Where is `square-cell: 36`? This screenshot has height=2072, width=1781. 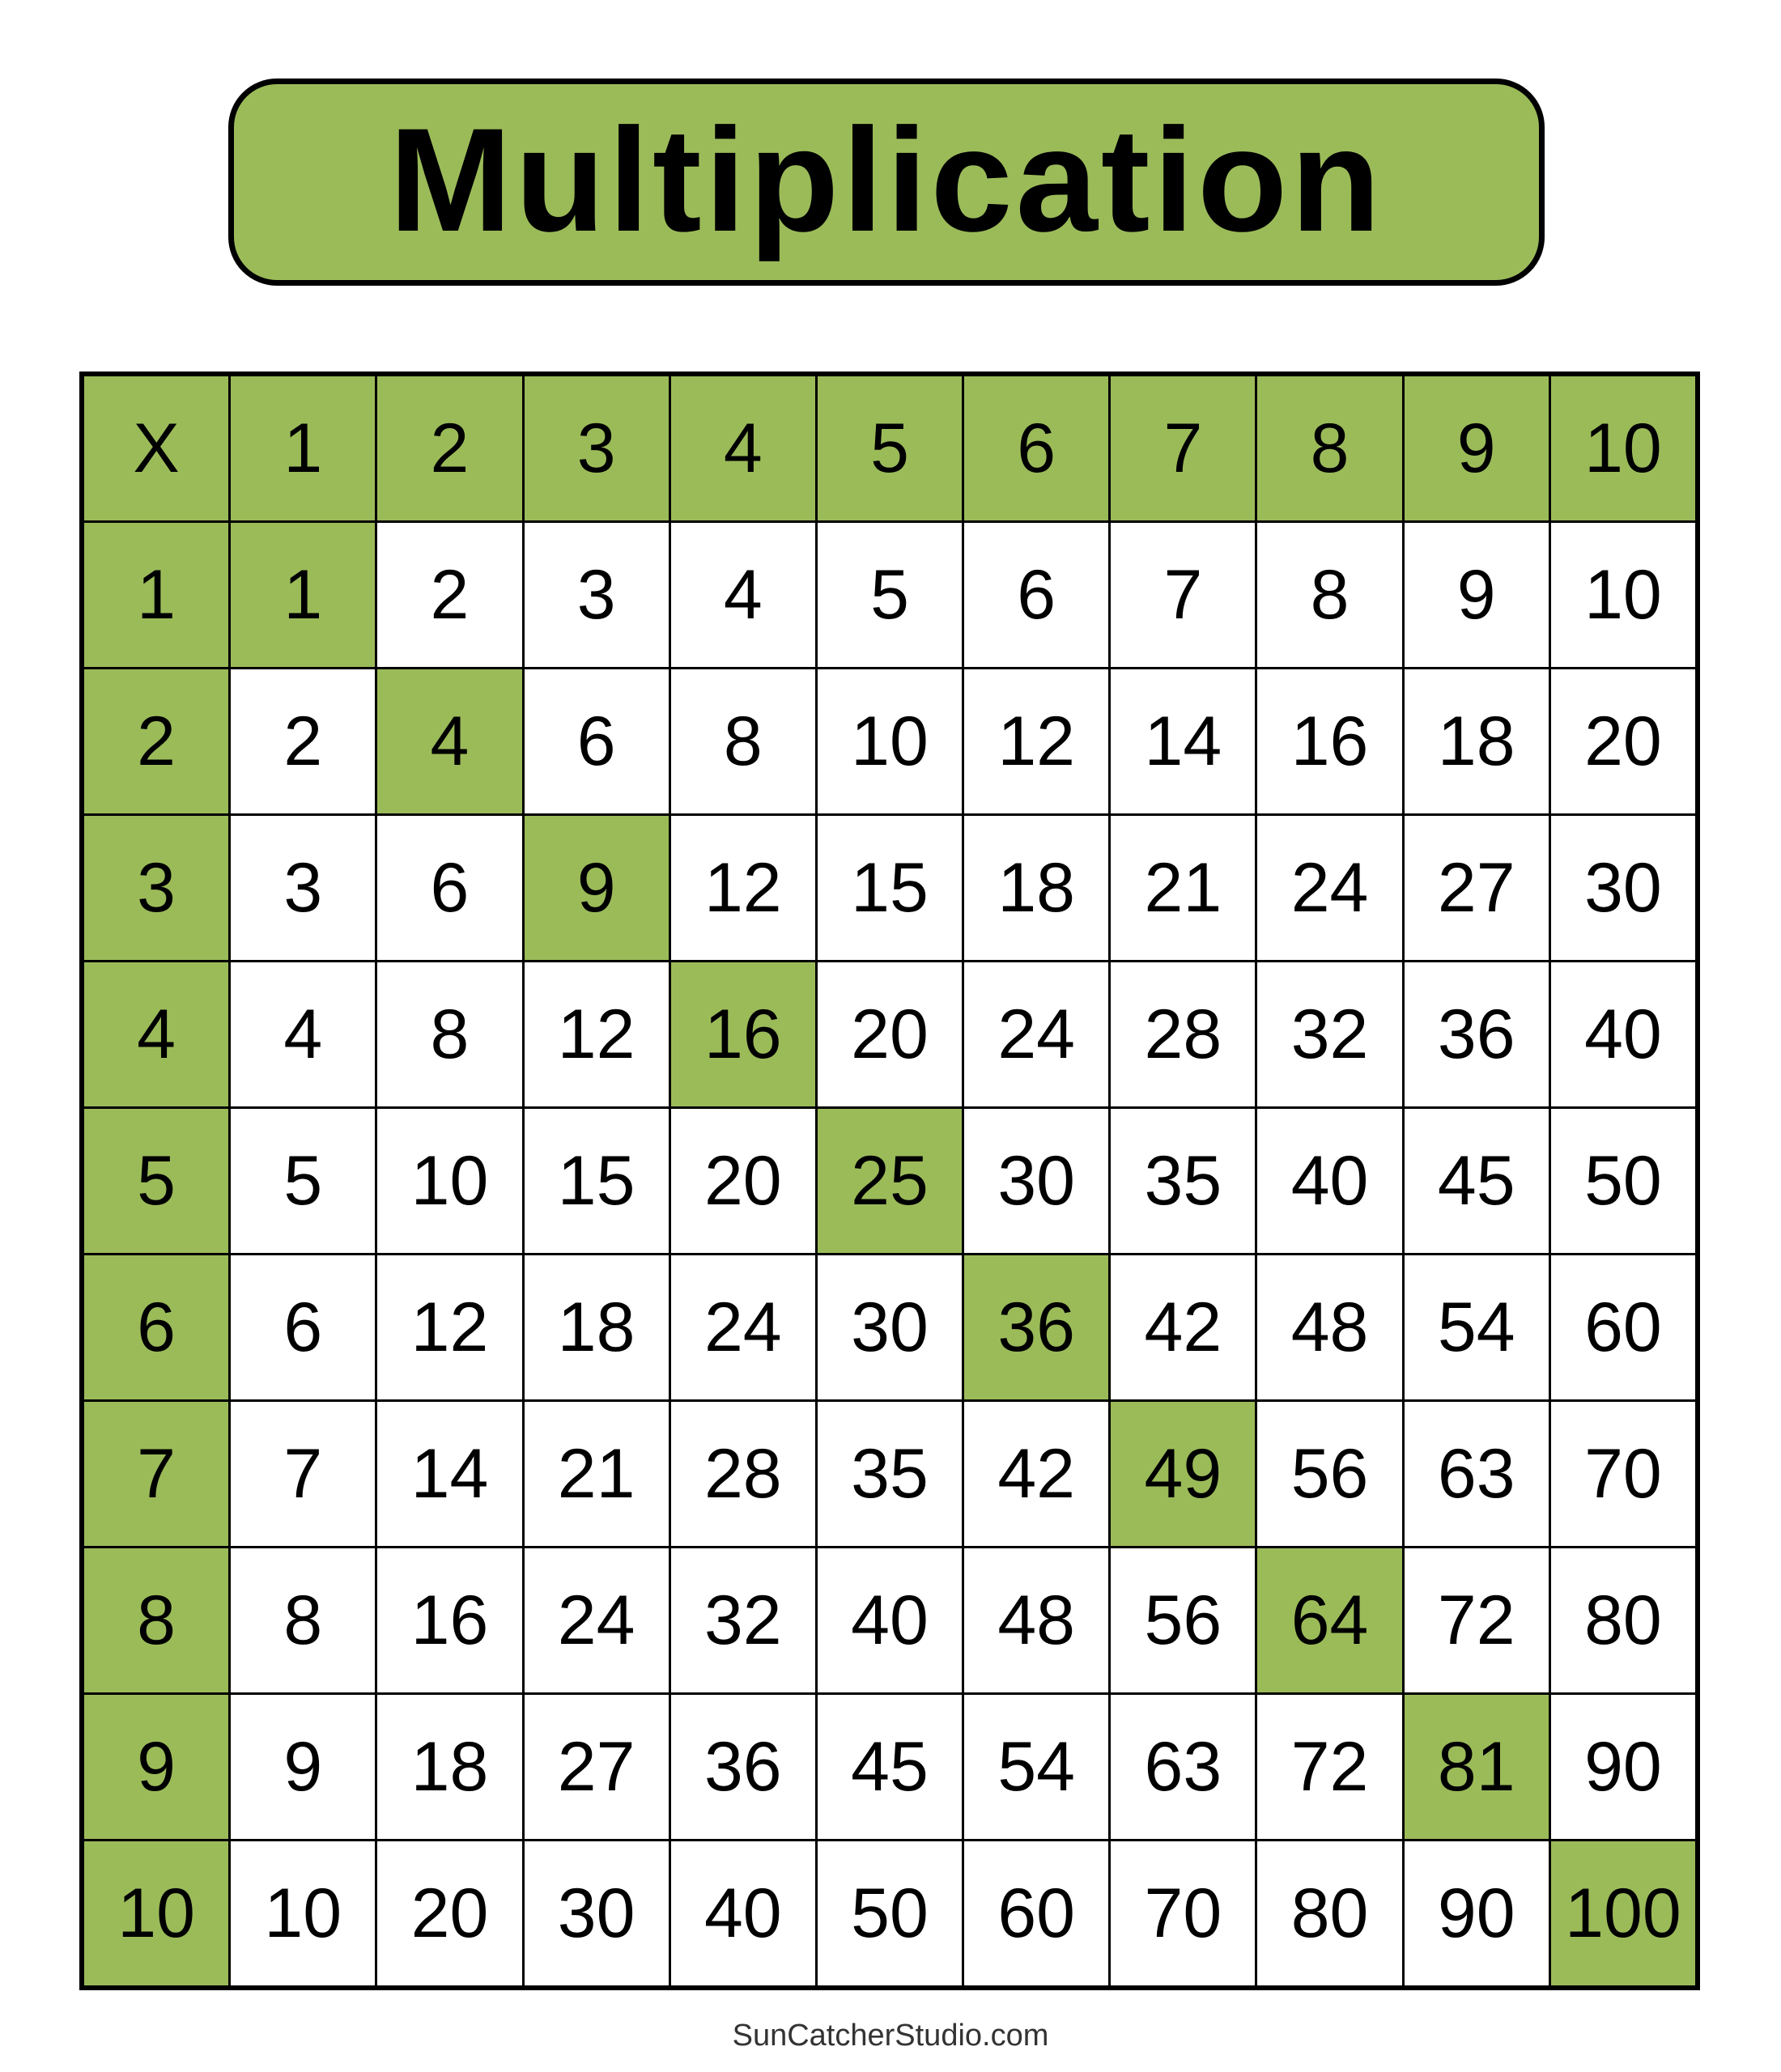 square-cell: 36 is located at coordinates (1036, 1327).